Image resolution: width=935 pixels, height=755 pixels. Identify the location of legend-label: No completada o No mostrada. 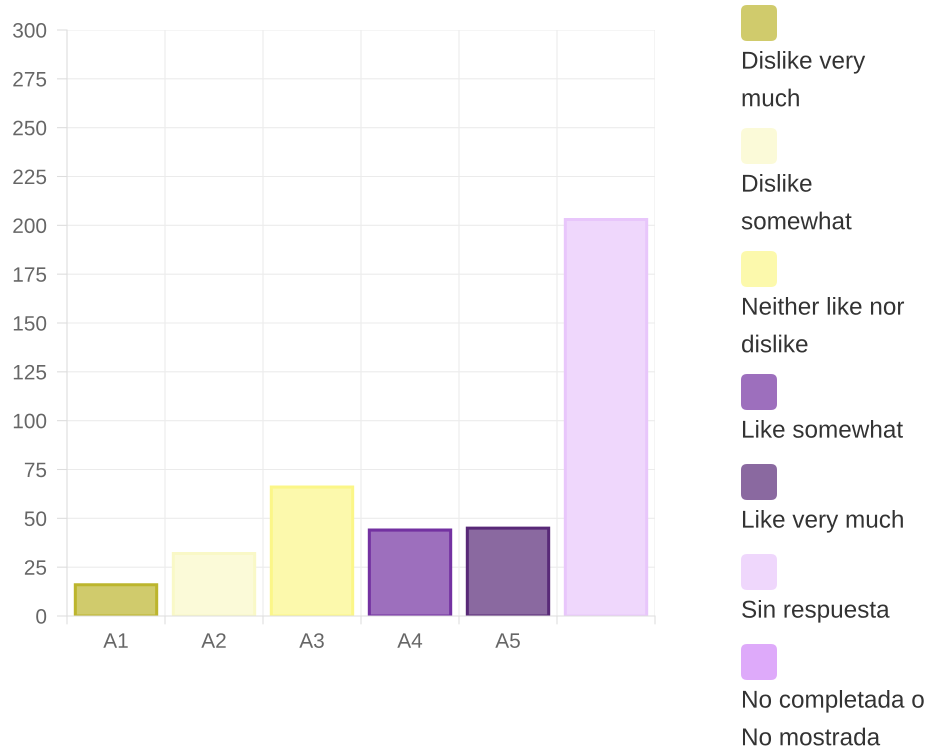
(833, 718).